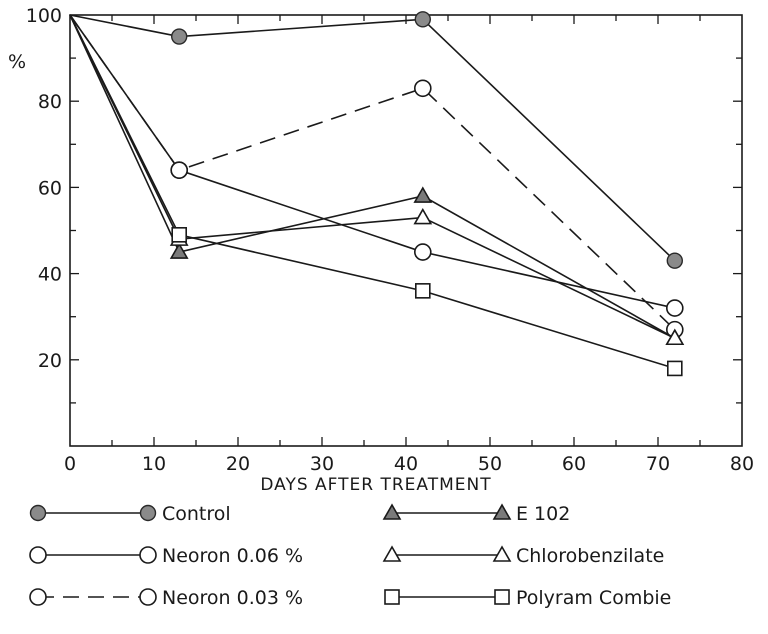 This screenshot has height=634, width=768. Describe the element at coordinates (70, 464) in the screenshot. I see `x-tick-label: 0` at that location.